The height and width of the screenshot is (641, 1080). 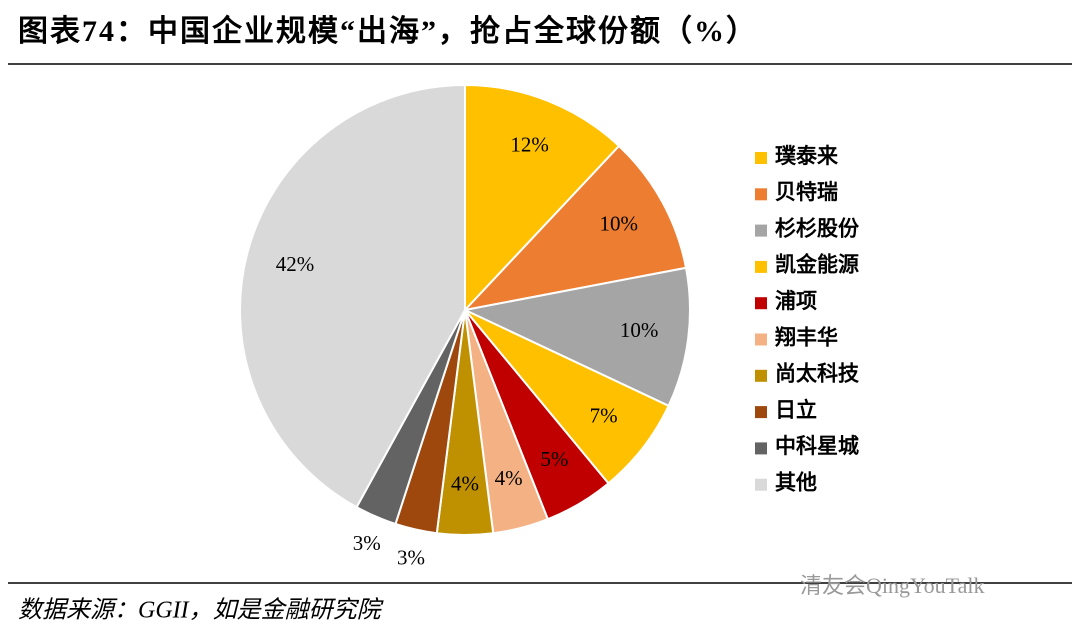 What do you see at coordinates (295, 264) in the screenshot?
I see `data-label: 42%` at bounding box center [295, 264].